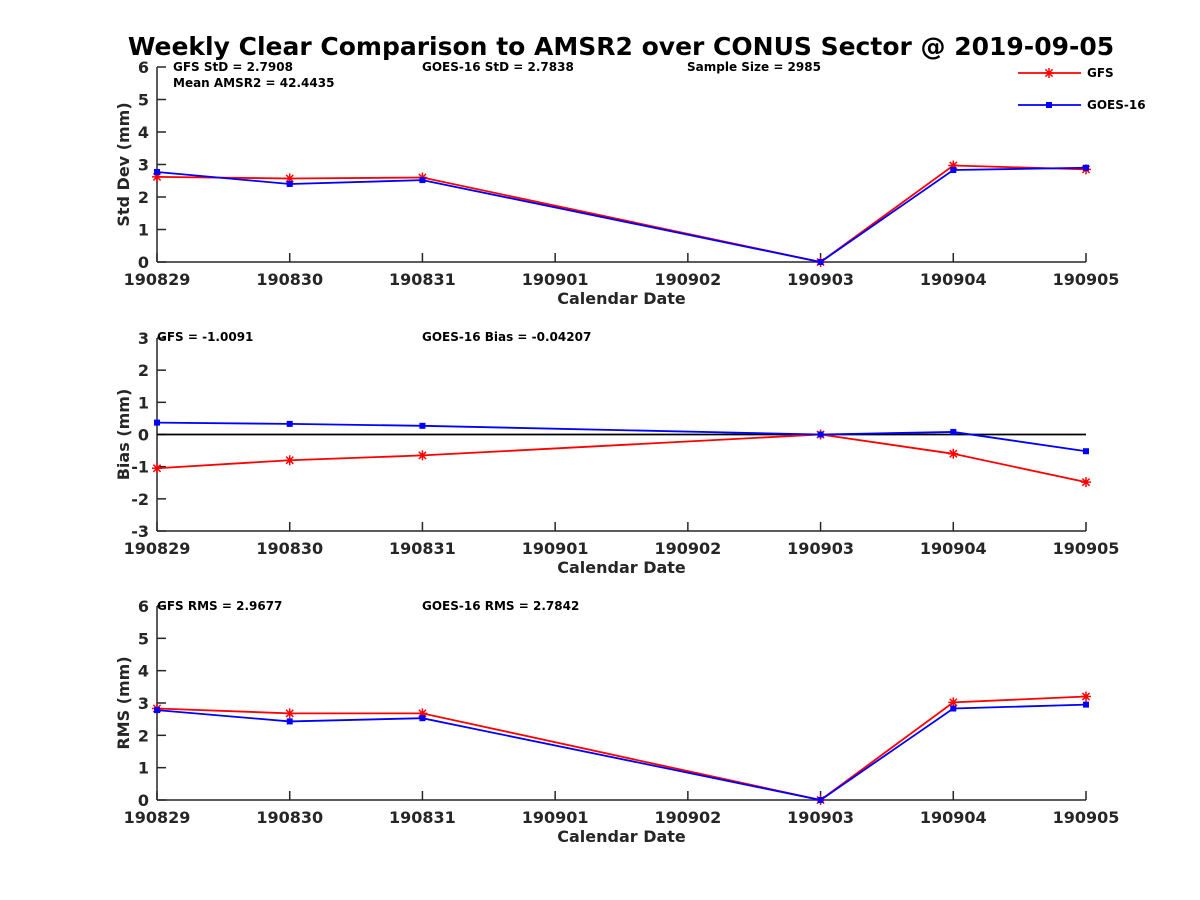  I want to click on y-axis-label: Std Dev (mm), so click(123, 164).